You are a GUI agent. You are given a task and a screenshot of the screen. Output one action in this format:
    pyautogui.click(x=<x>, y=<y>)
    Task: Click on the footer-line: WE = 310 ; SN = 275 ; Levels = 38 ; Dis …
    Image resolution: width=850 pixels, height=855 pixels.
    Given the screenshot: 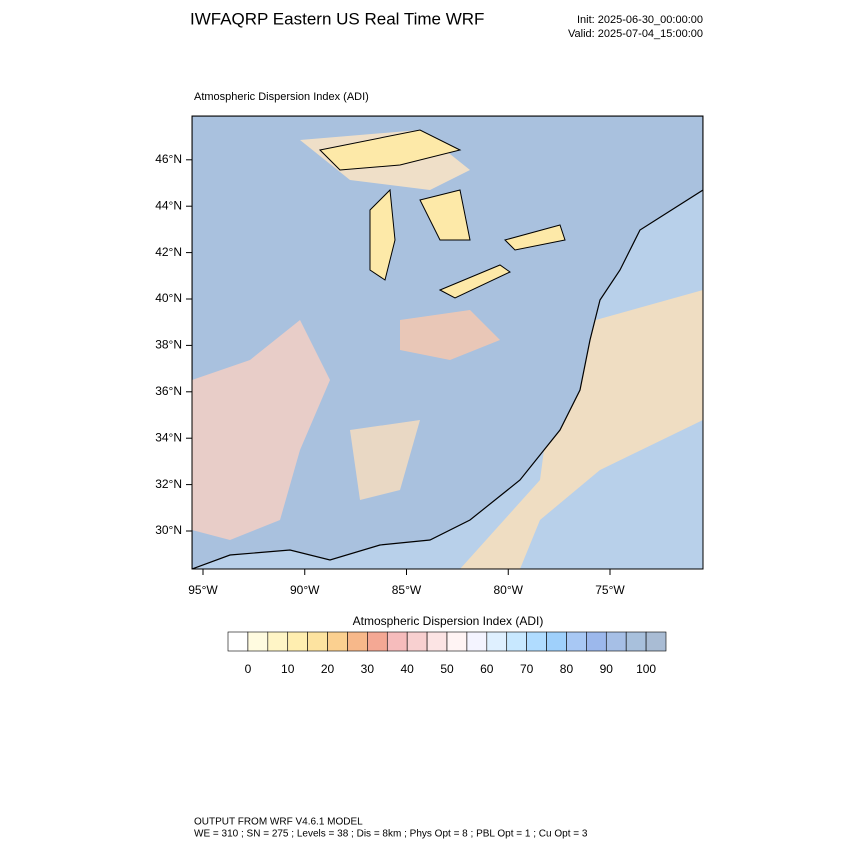 What is the action you would take?
    pyautogui.click(x=391, y=834)
    